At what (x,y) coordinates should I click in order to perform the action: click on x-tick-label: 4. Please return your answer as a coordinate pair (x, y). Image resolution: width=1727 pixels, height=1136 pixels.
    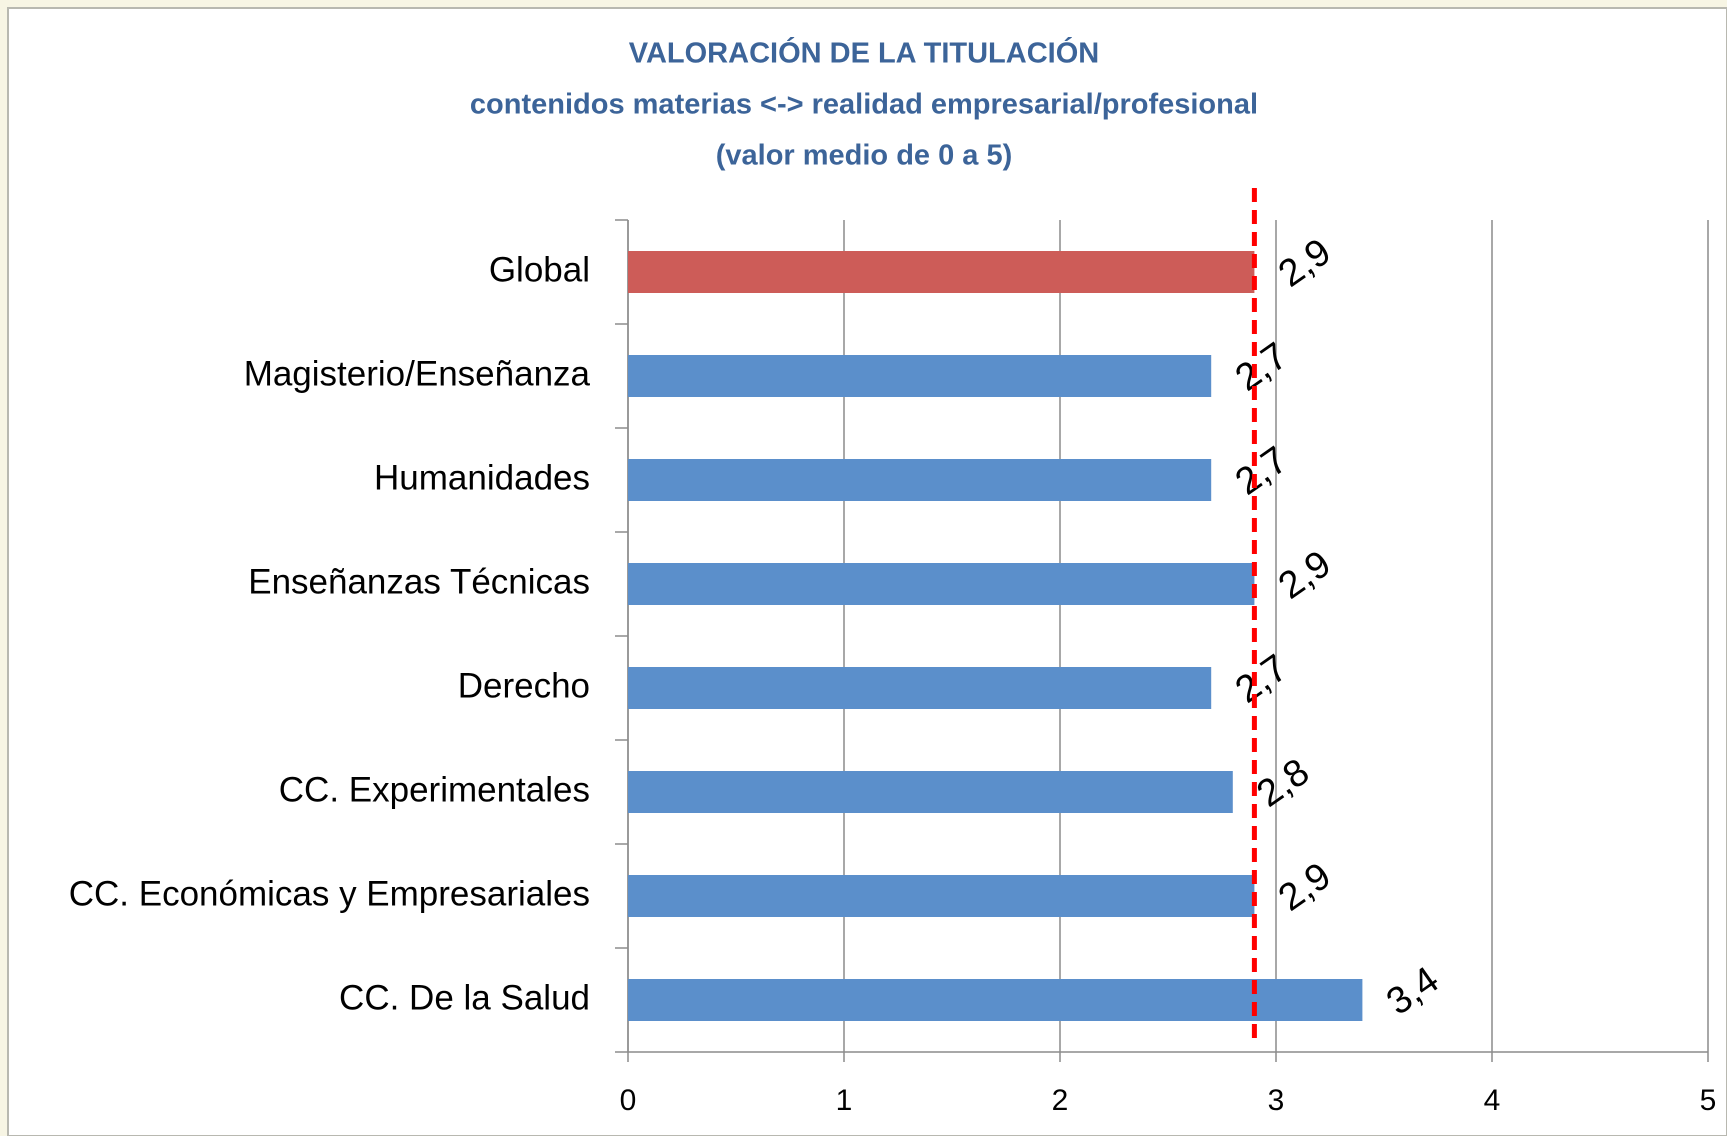
    Looking at the image, I should click on (1492, 1100).